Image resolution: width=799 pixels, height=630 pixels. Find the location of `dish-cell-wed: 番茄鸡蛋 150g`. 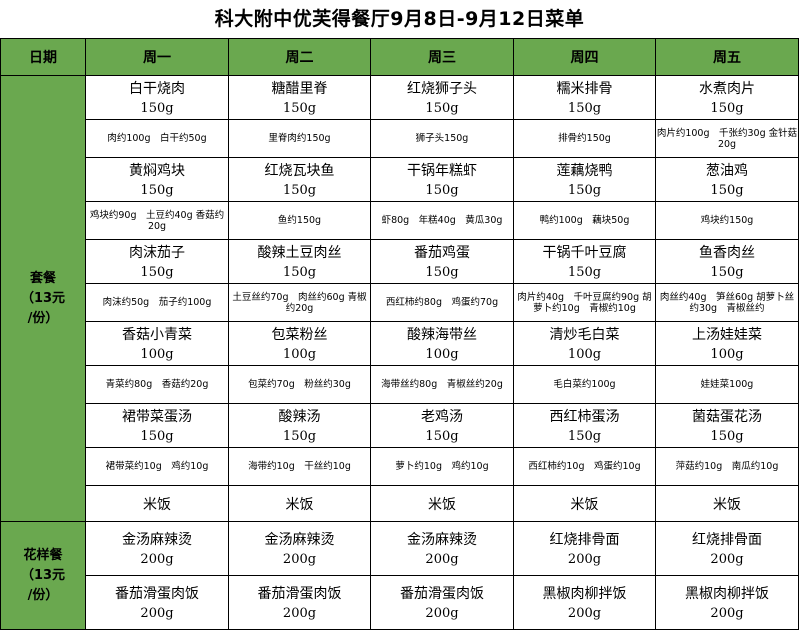

dish-cell-wed: 番茄鸡蛋 150g is located at coordinates (442, 261).